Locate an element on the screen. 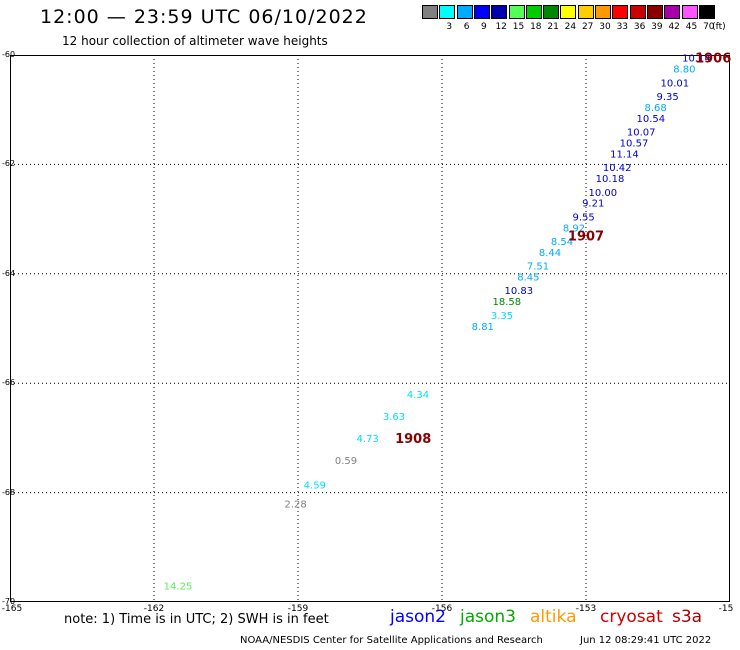 The image size is (740, 650). wave-height-value: 10.07 is located at coordinates (641, 133).